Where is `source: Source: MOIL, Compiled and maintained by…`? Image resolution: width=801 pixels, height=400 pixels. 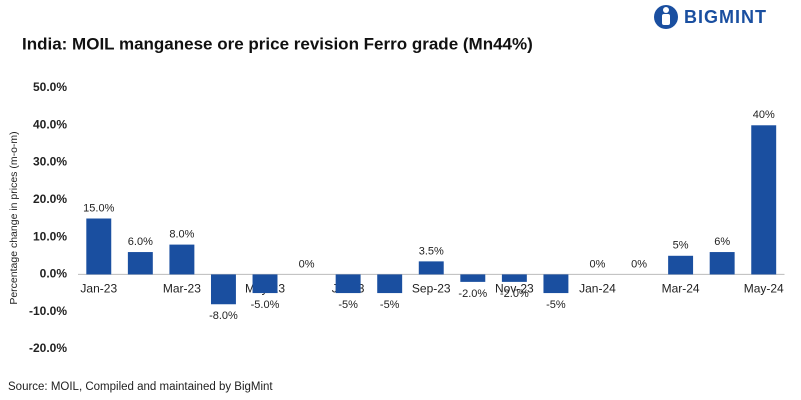 source: Source: MOIL, Compiled and maintained by… is located at coordinates (140, 387).